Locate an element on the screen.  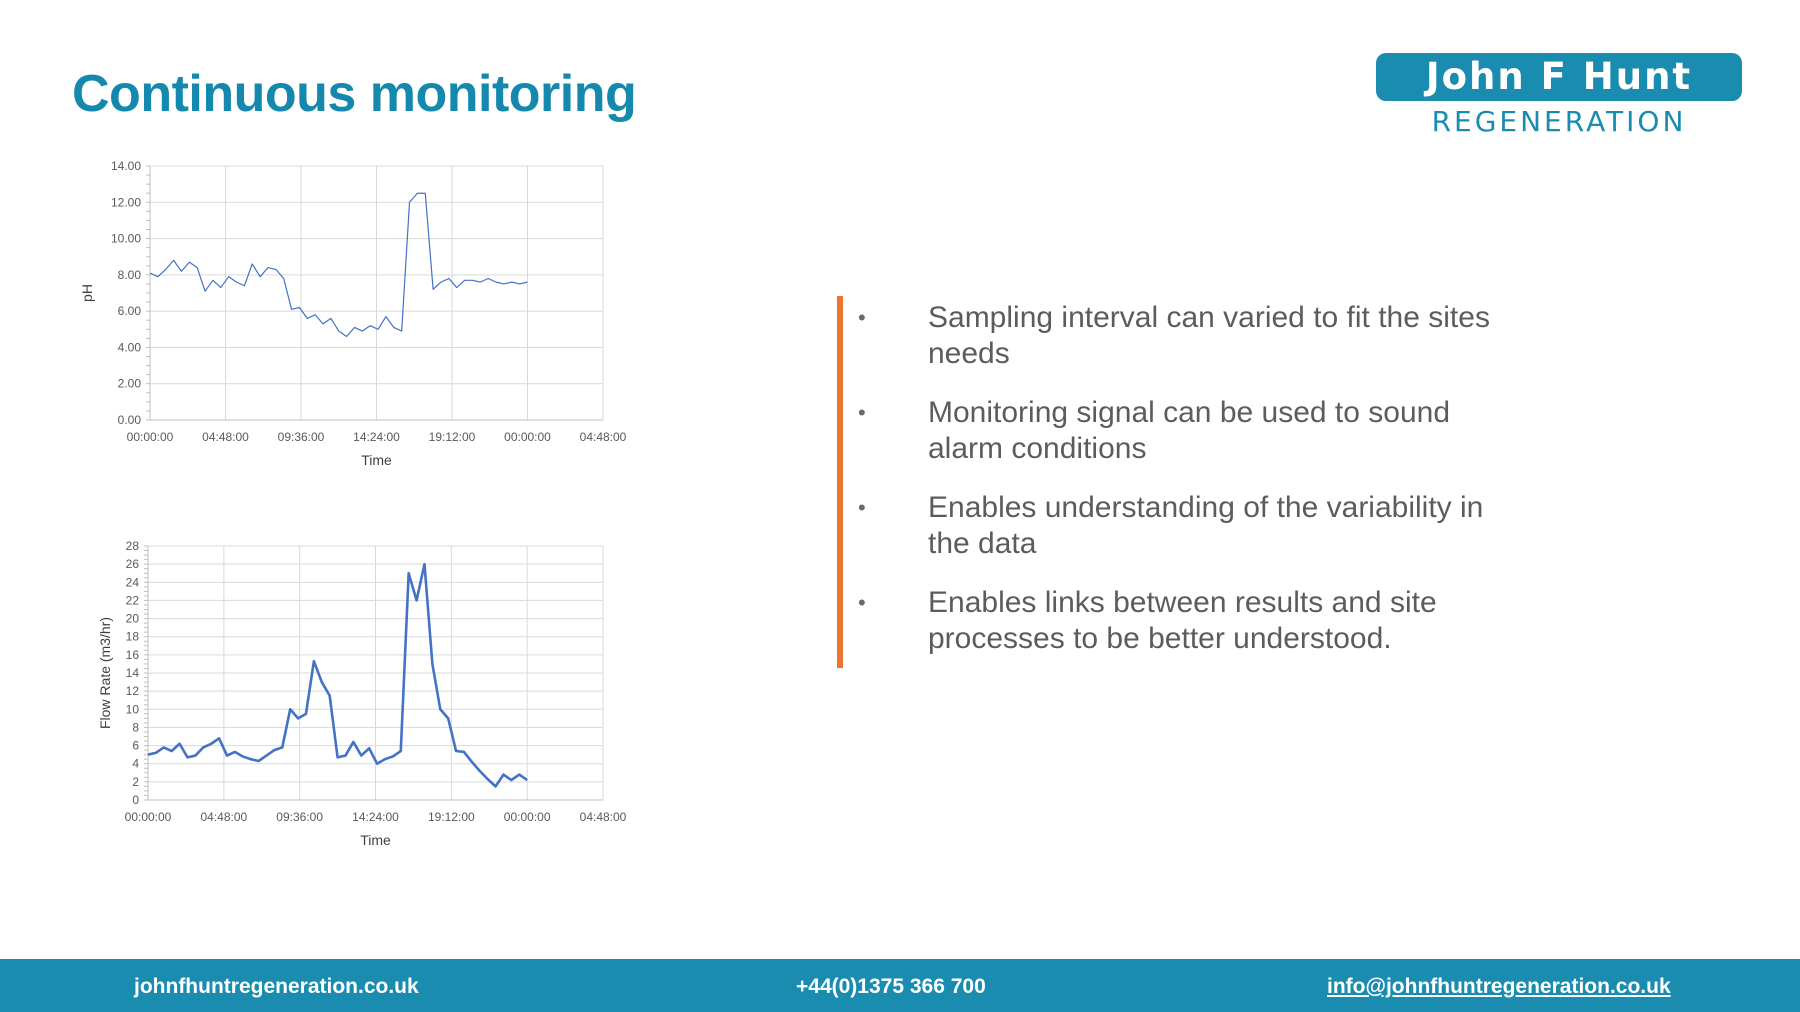
y-tick-label: 0 is located at coordinates (135, 800).